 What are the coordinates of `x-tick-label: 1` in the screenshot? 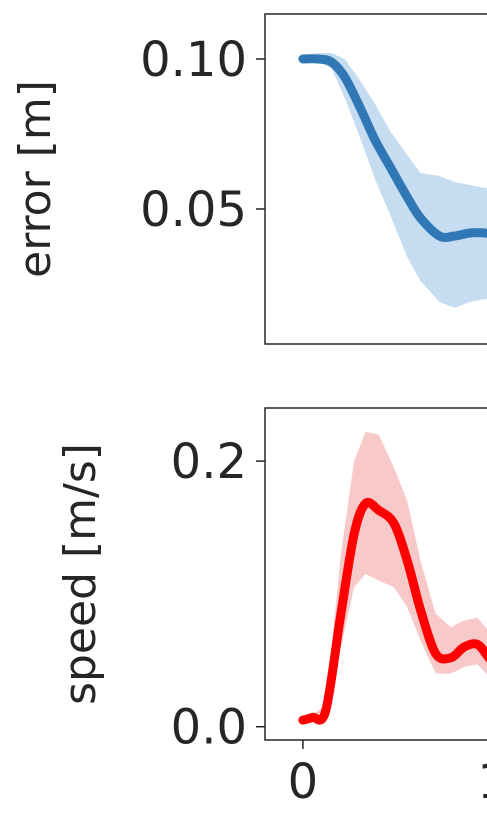 It's located at (482, 782).